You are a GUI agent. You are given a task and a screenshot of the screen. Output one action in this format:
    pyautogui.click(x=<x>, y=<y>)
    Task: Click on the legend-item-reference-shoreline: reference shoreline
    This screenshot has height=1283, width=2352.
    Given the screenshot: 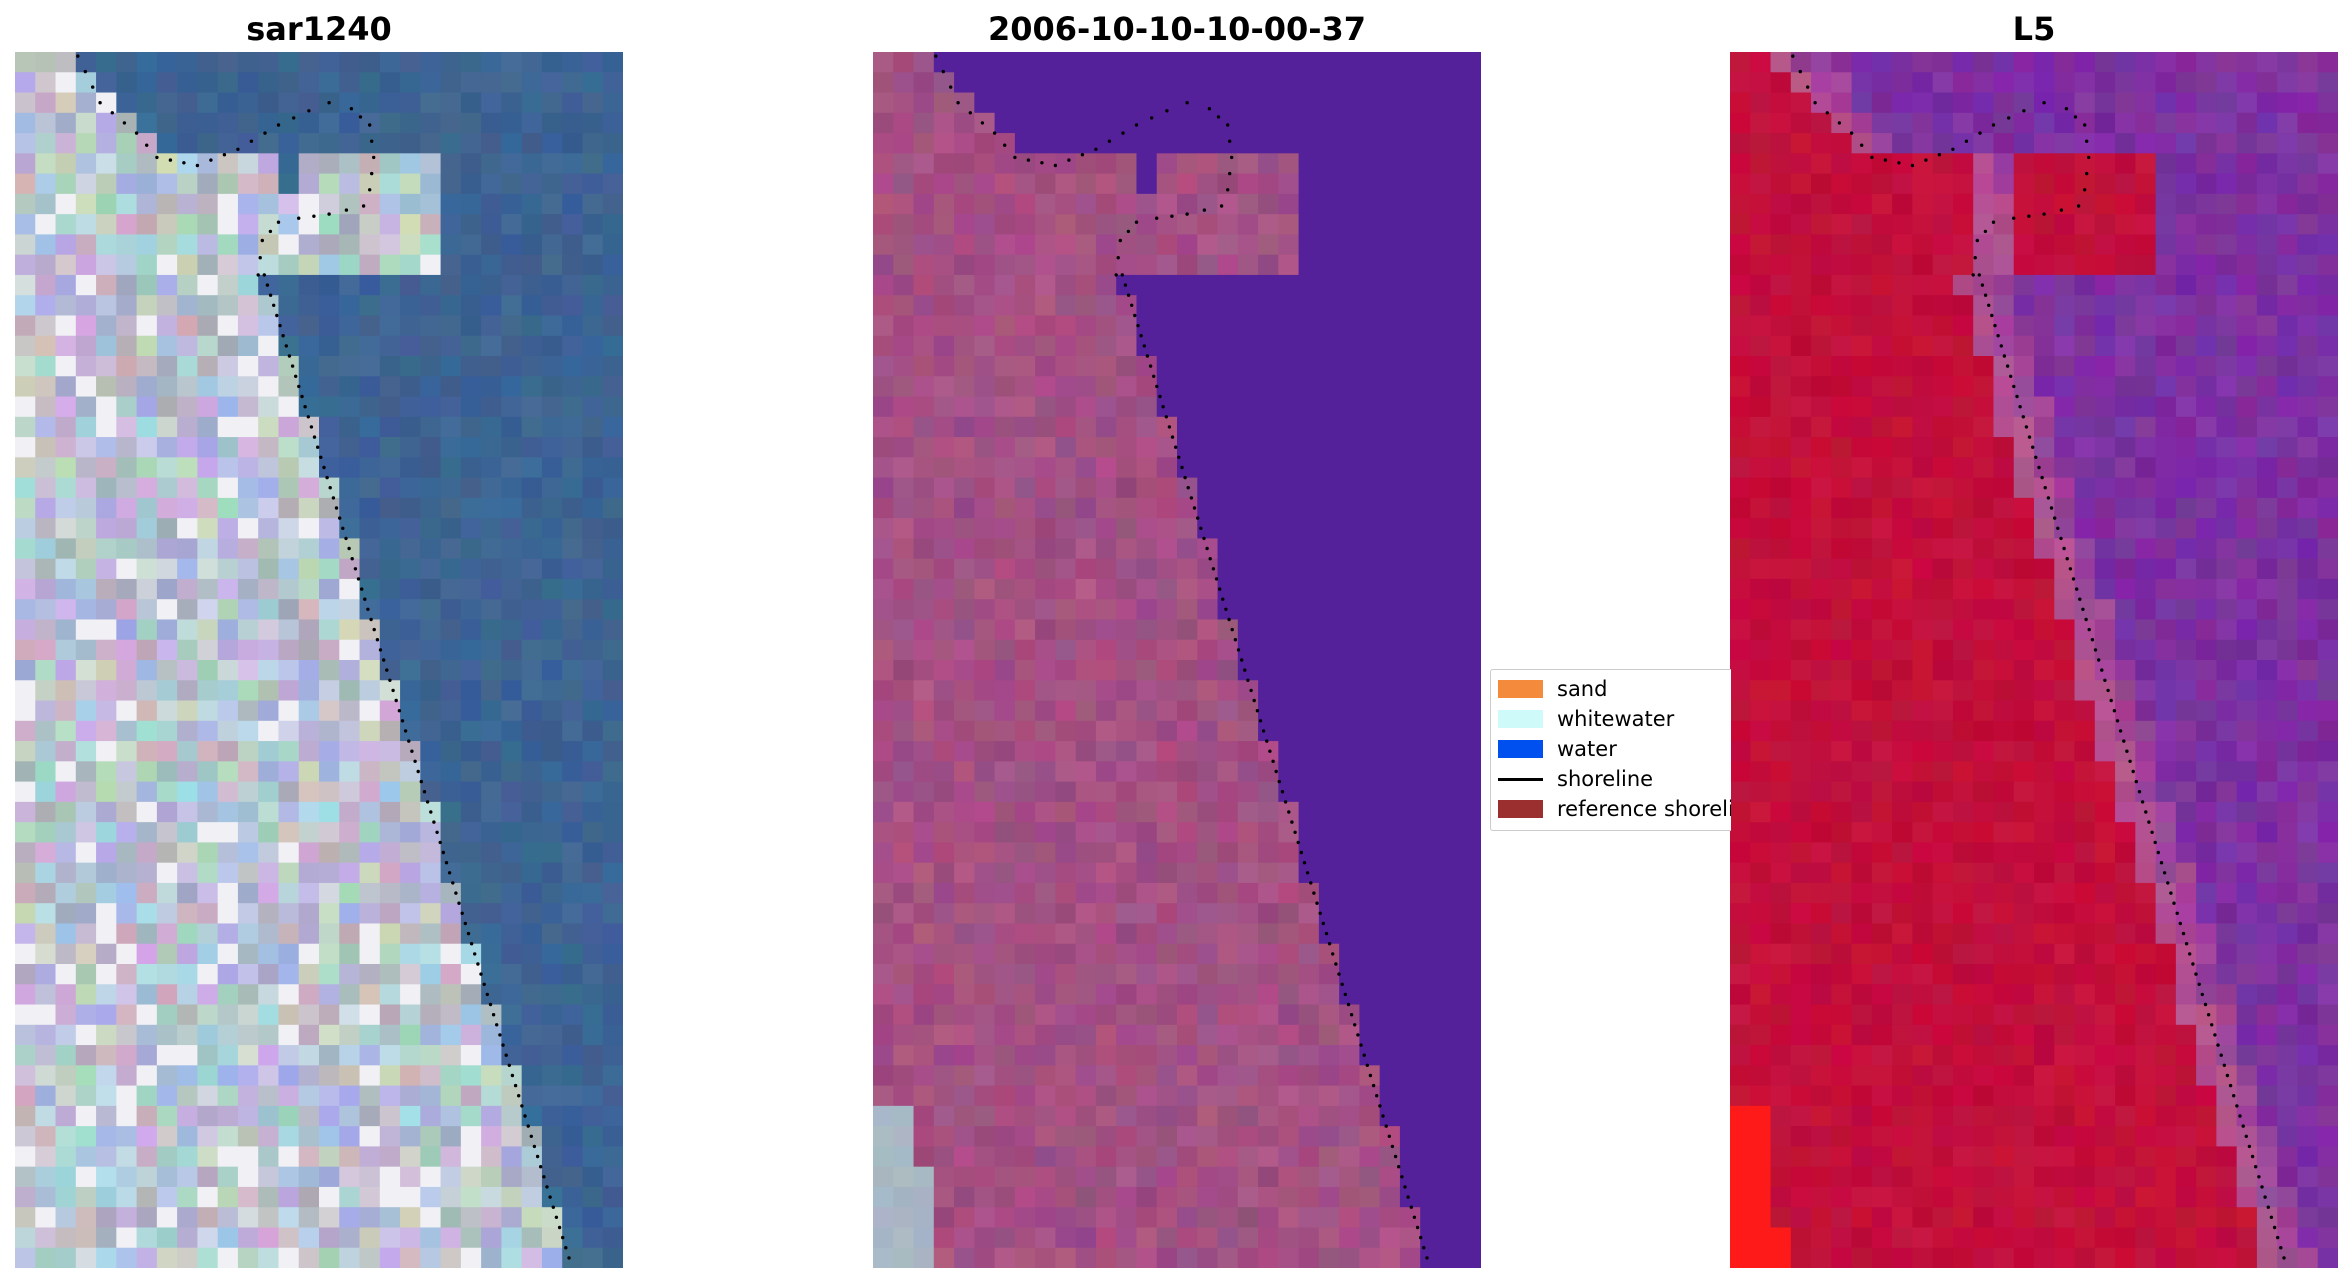 What is the action you would take?
    pyautogui.click(x=1611, y=809)
    